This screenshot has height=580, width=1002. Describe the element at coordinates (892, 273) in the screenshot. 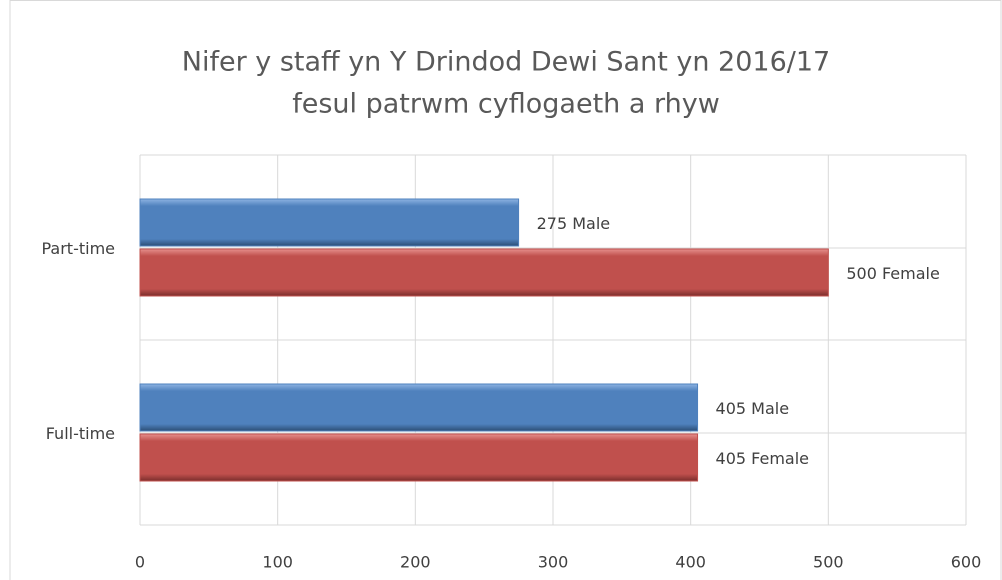

I see `data-label: 500 Female` at that location.